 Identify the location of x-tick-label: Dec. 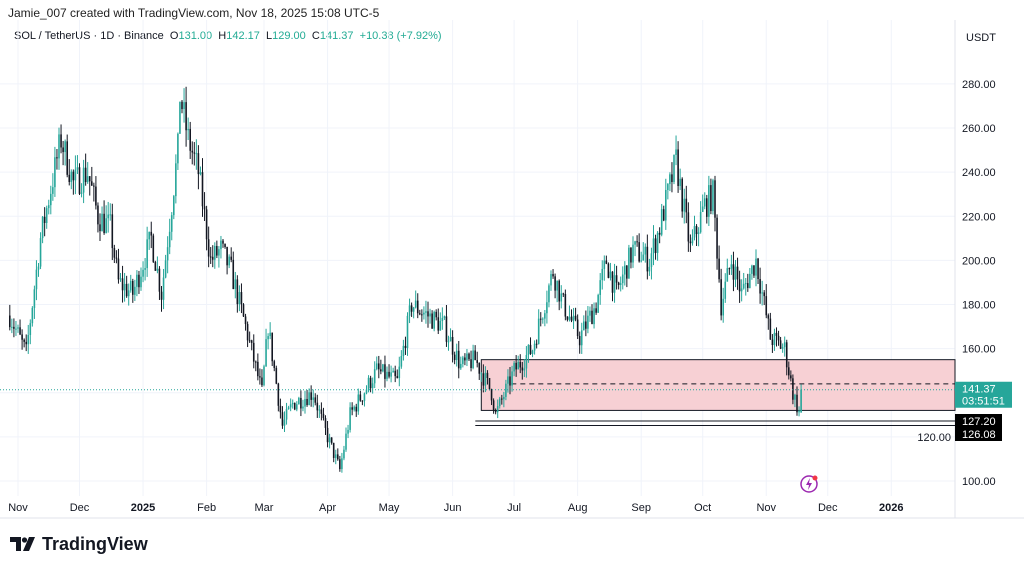
(80, 508).